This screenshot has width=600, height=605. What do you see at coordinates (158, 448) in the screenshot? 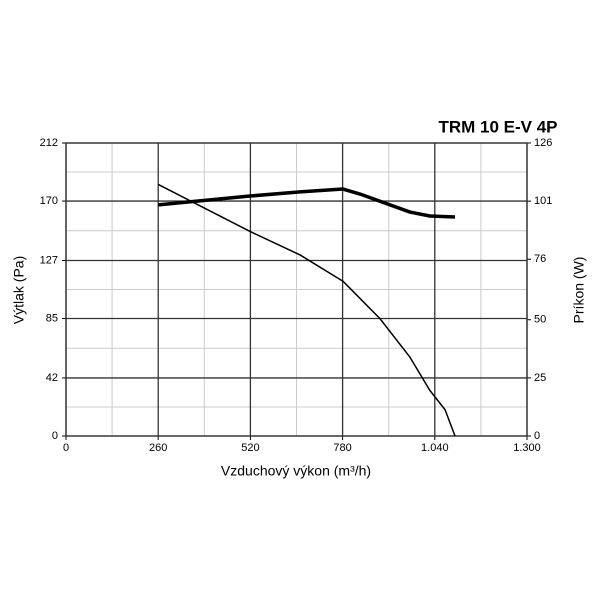
I see `x-tick-label: 260` at bounding box center [158, 448].